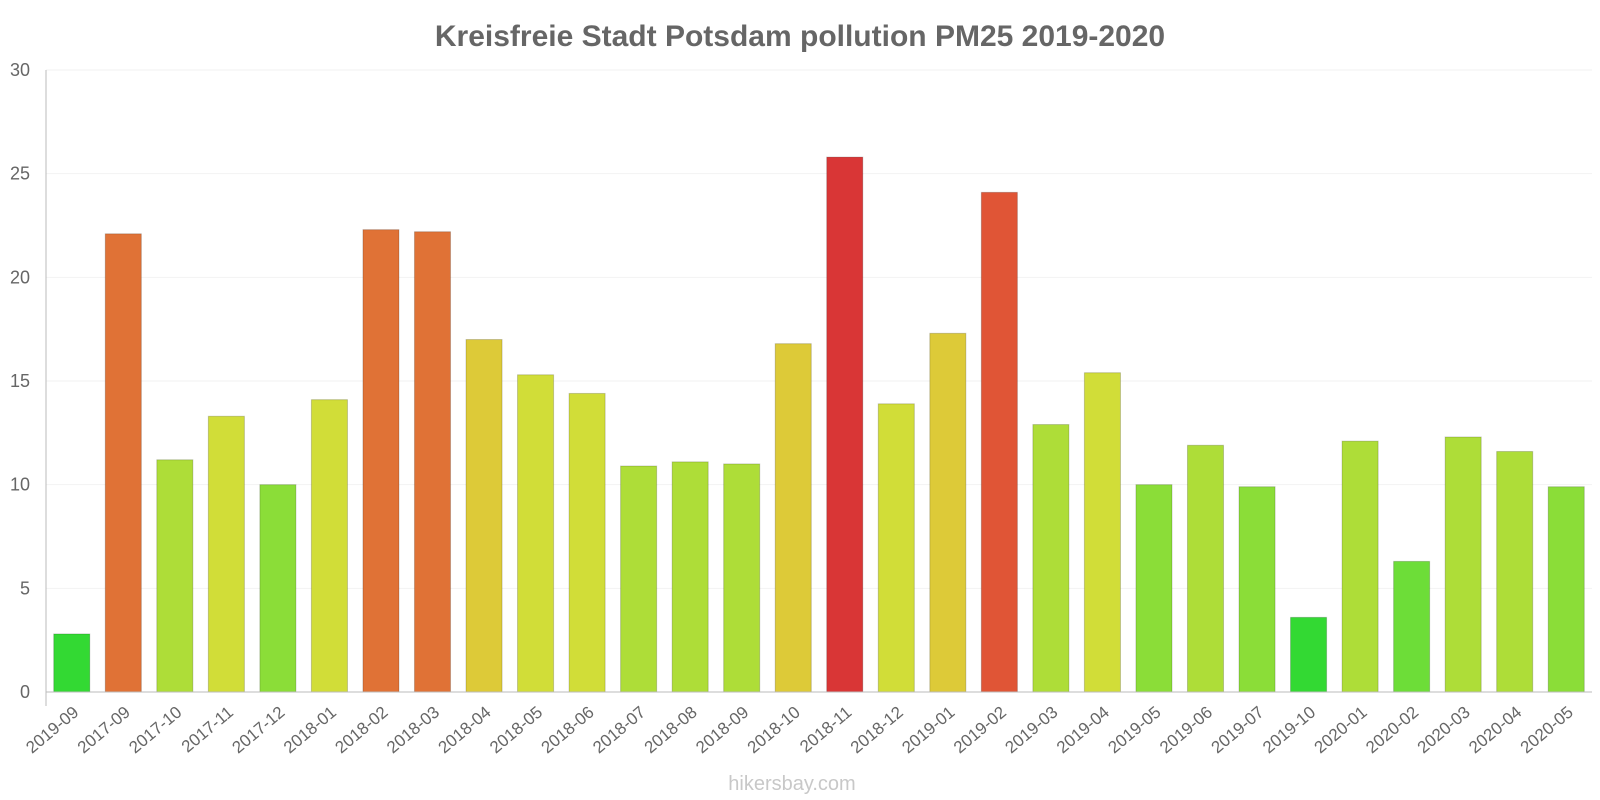 Image resolution: width=1600 pixels, height=800 pixels. I want to click on x-tick-label: 2018-02, so click(362, 730).